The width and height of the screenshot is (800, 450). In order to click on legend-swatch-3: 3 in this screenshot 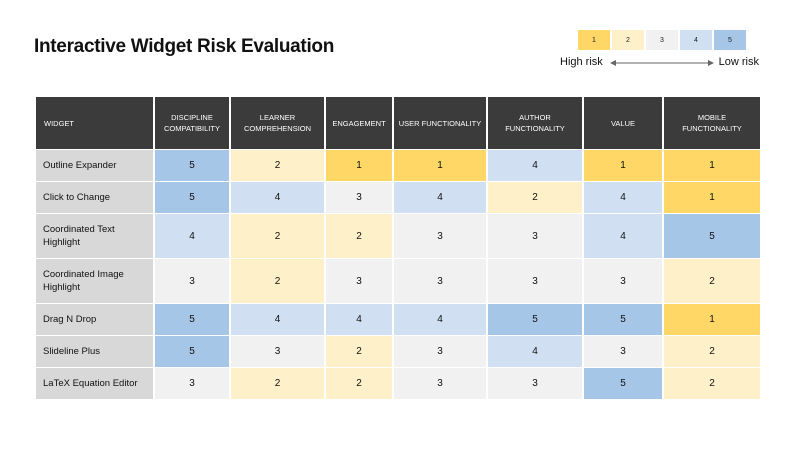, I will do `click(662, 40)`.